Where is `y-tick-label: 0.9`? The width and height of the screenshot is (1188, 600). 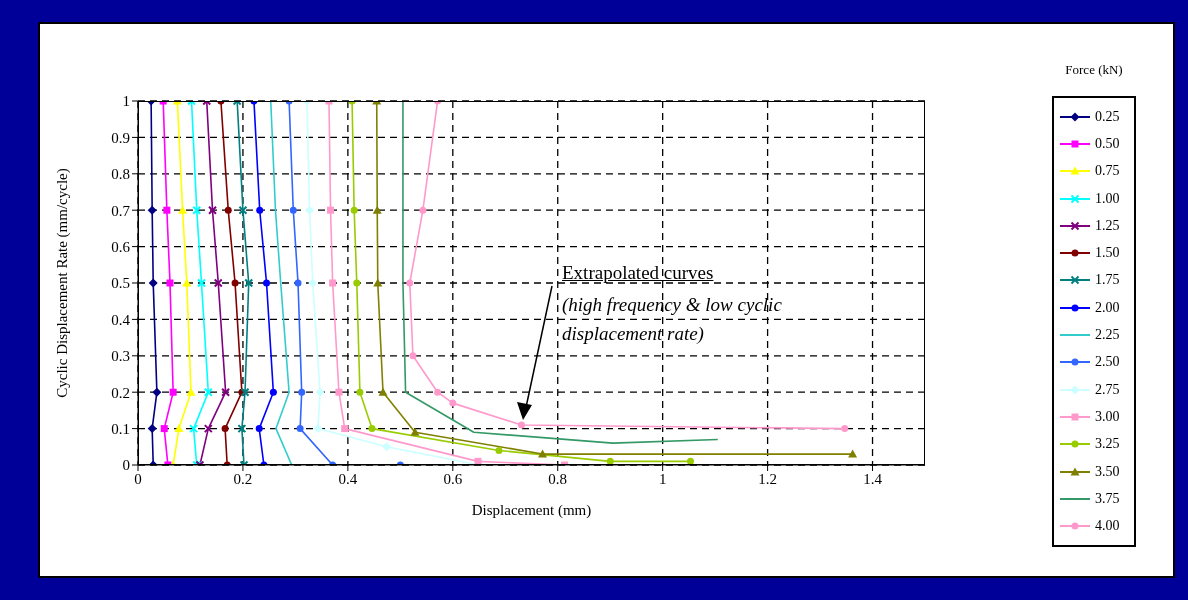 y-tick-label: 0.9 is located at coordinates (120, 137).